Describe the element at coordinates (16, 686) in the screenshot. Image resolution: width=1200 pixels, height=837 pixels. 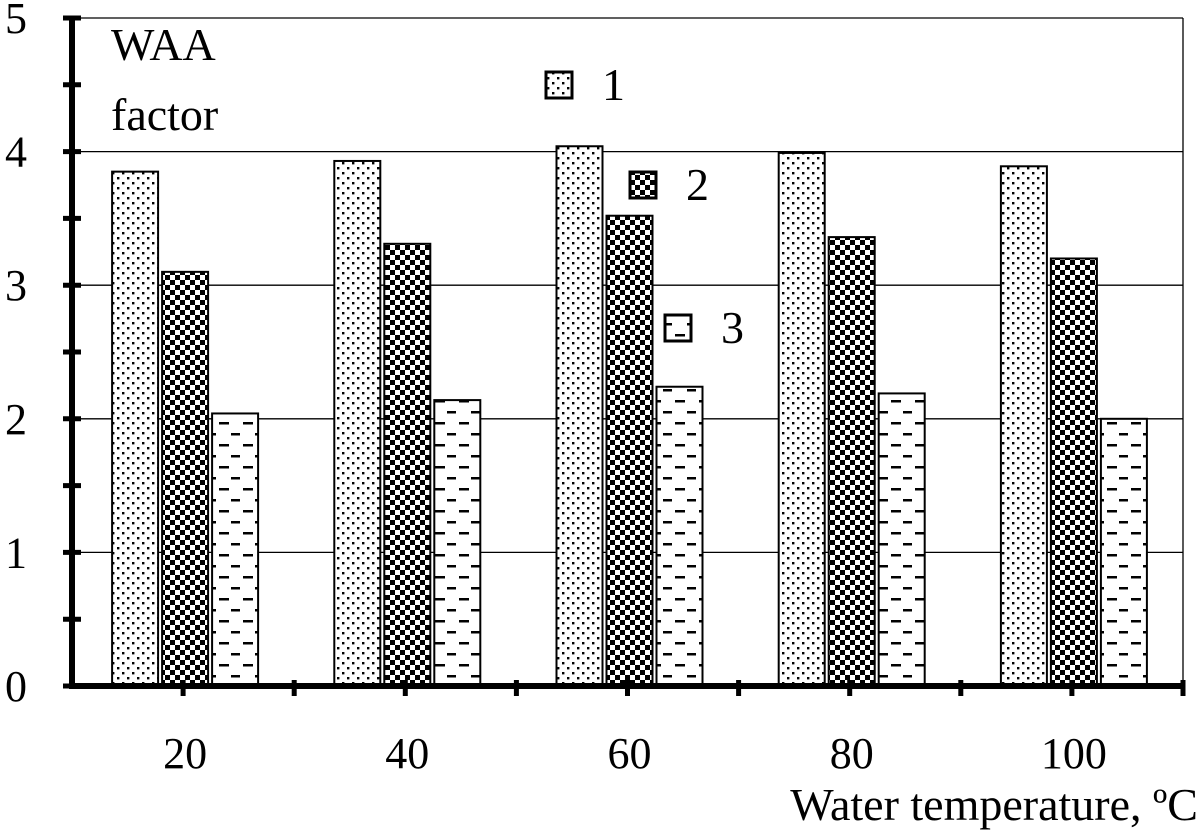
I see `y-tick-label: 0` at that location.